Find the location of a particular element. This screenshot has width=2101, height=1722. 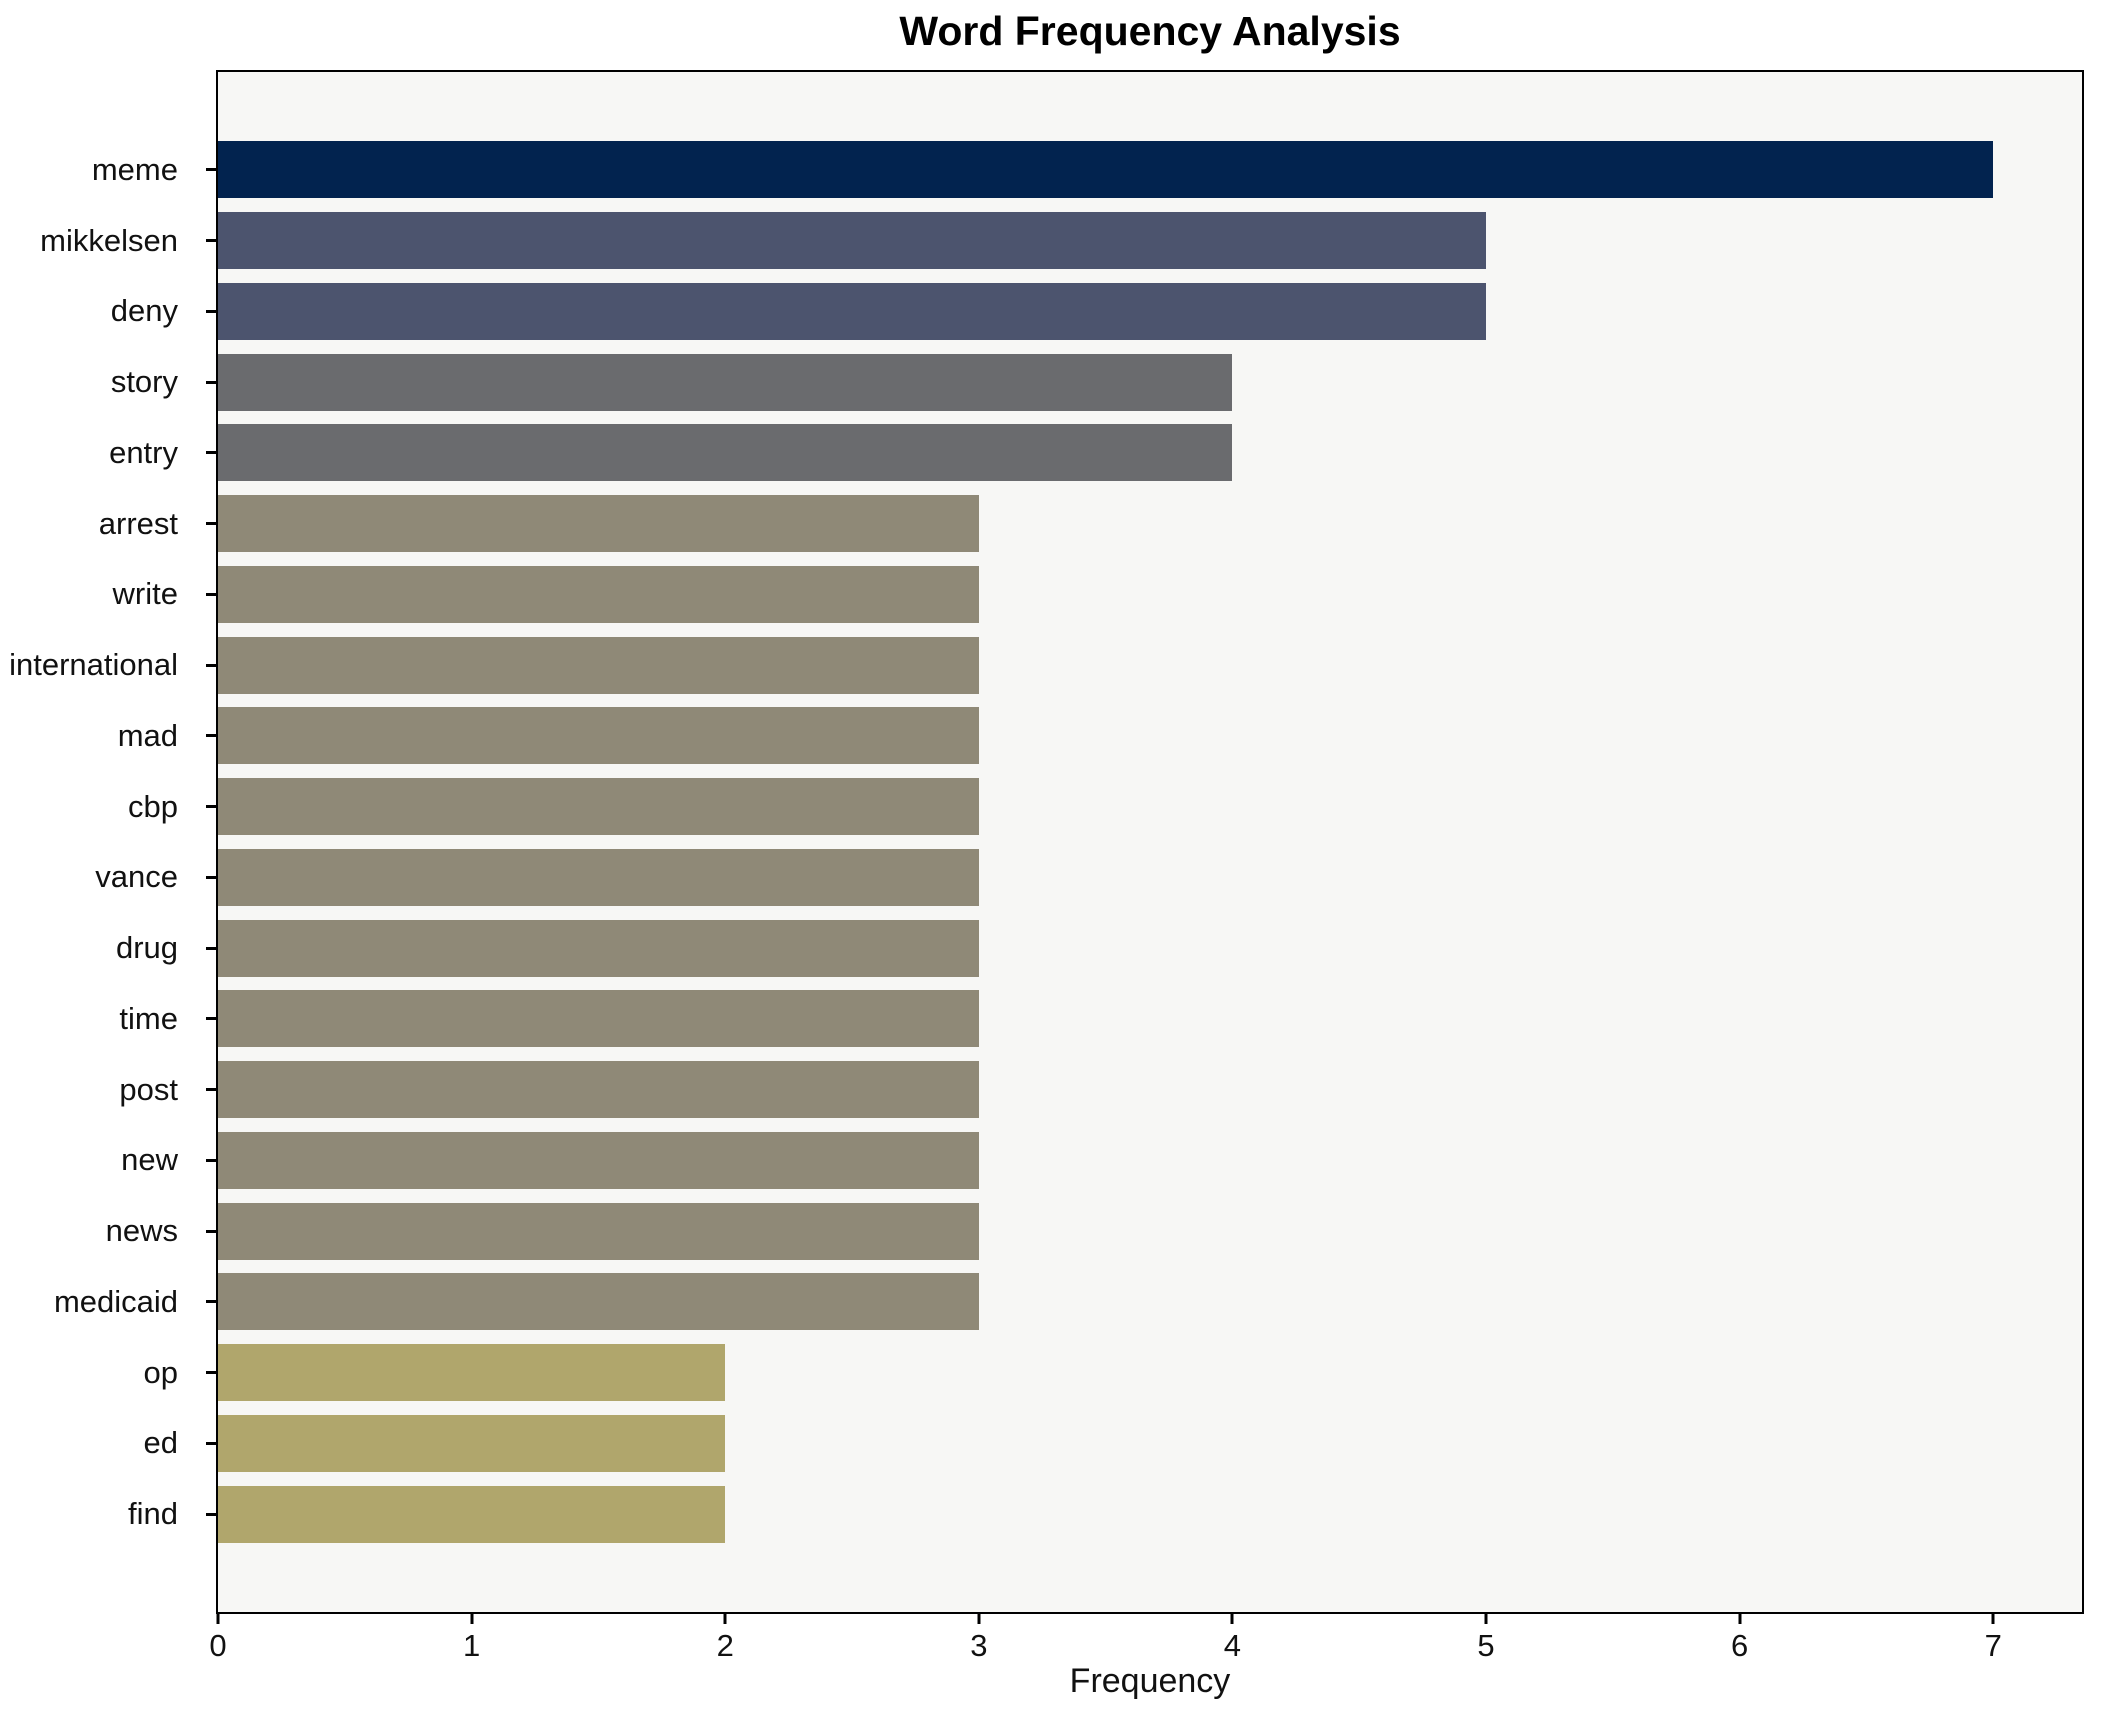

x-tick-label: 5 is located at coordinates (1486, 1645).